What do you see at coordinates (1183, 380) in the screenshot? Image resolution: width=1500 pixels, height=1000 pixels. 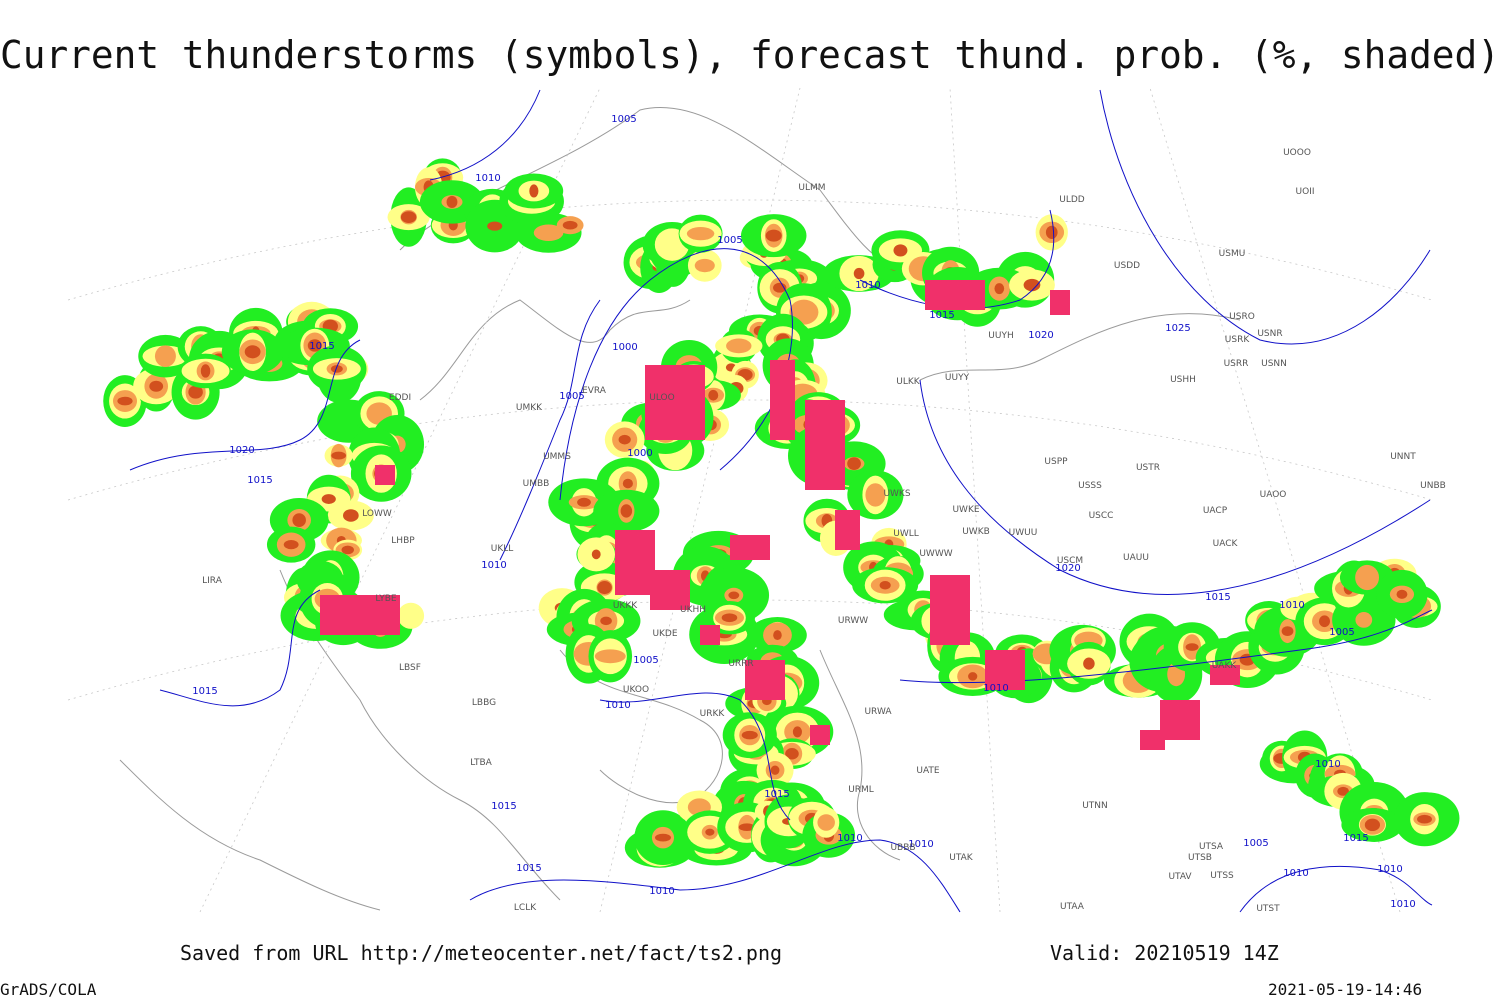 I see `station-label: USHH` at bounding box center [1183, 380].